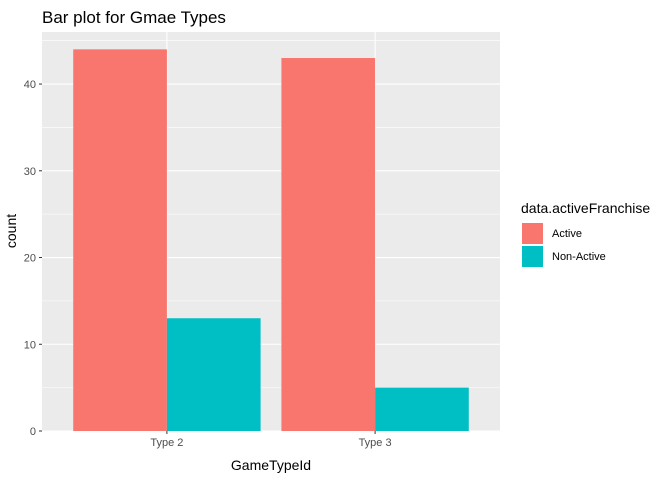  Describe the element at coordinates (30, 345) in the screenshot. I see `y-tick-label: 10` at that location.